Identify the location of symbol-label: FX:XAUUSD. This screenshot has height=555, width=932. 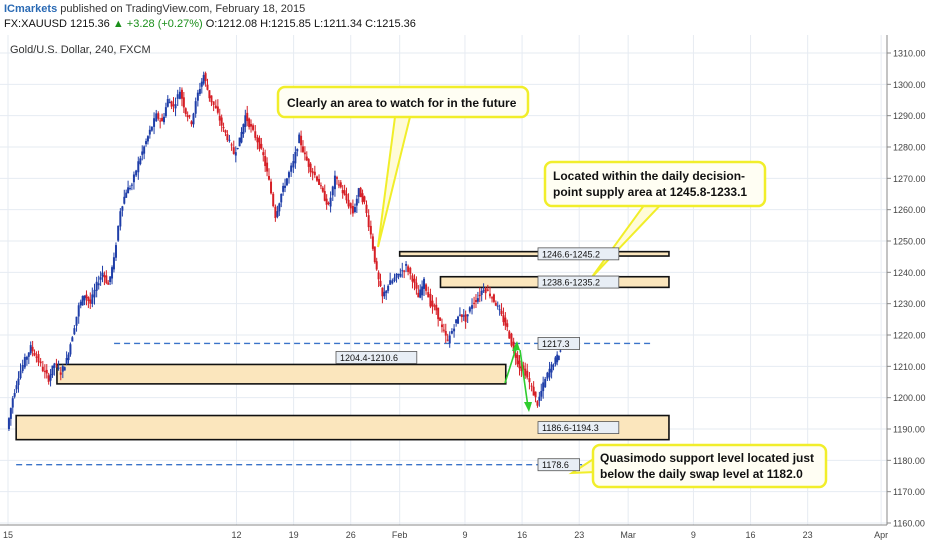
(35, 24).